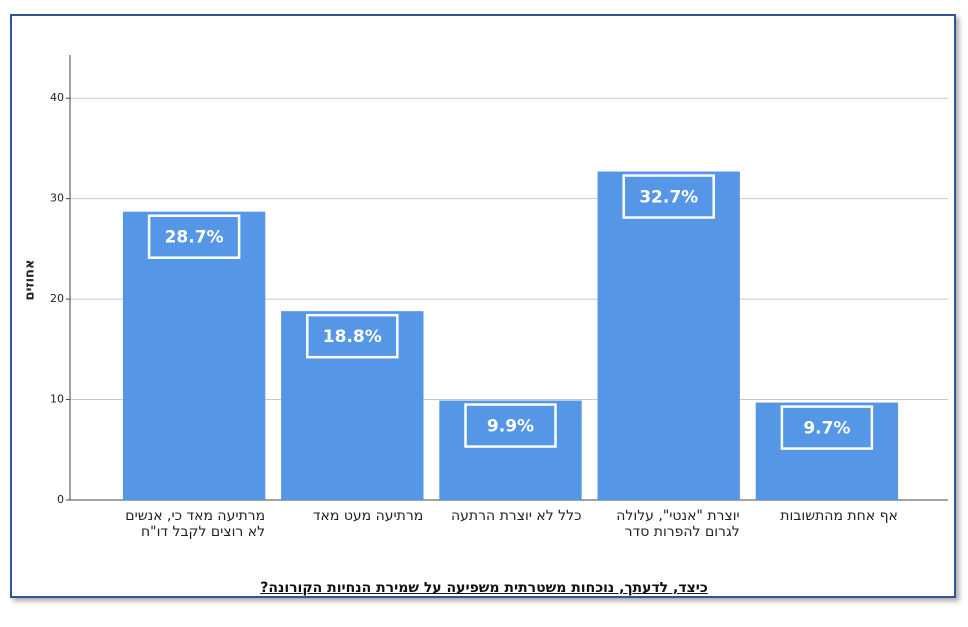  What do you see at coordinates (60, 499) in the screenshot?
I see `y-tick-label: 0` at bounding box center [60, 499].